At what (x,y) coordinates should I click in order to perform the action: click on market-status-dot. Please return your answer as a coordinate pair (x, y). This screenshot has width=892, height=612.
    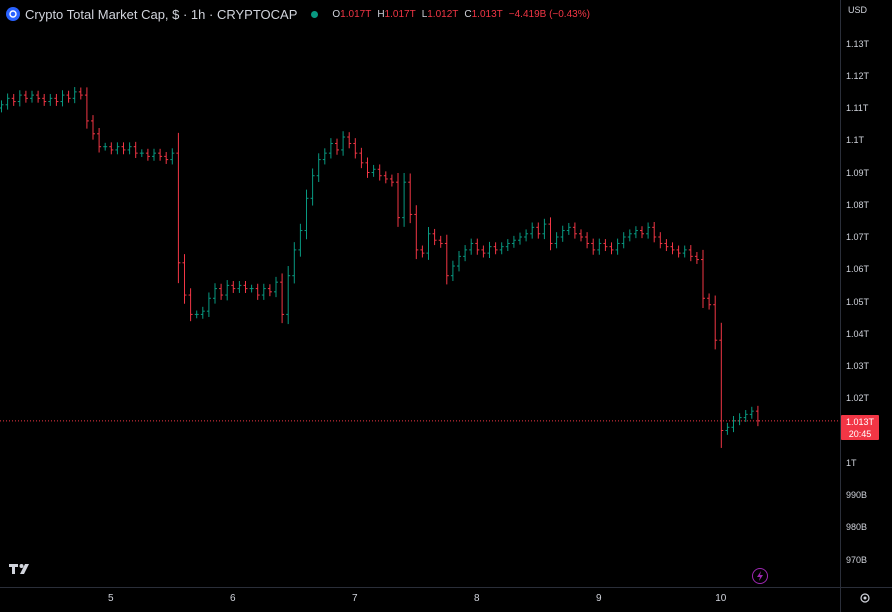
    Looking at the image, I should click on (315, 14).